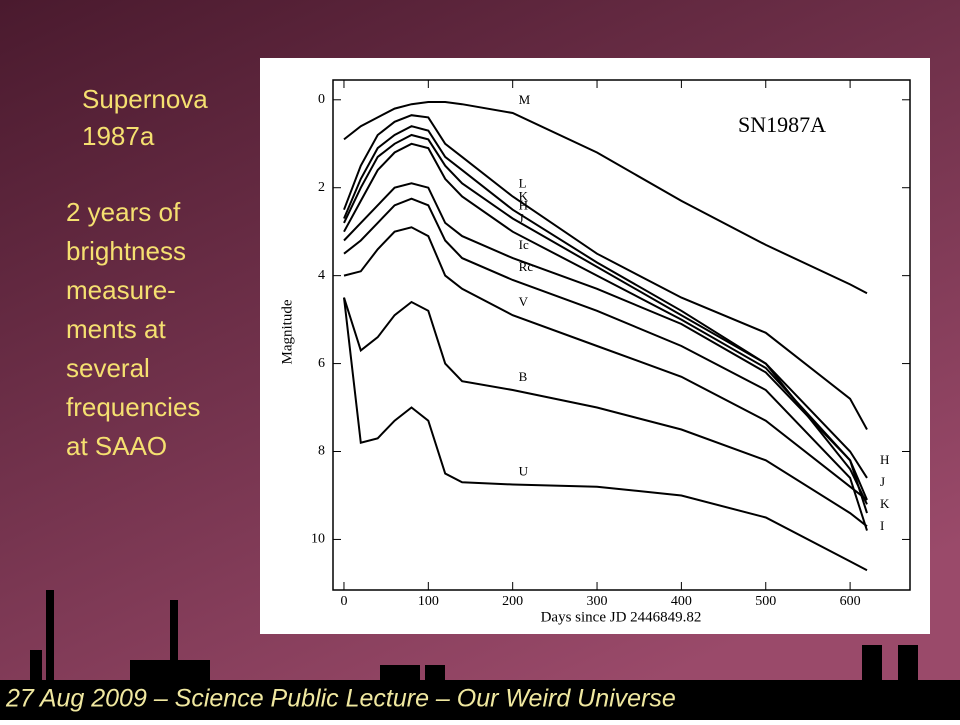  I want to click on body-line: brightness, so click(126, 251).